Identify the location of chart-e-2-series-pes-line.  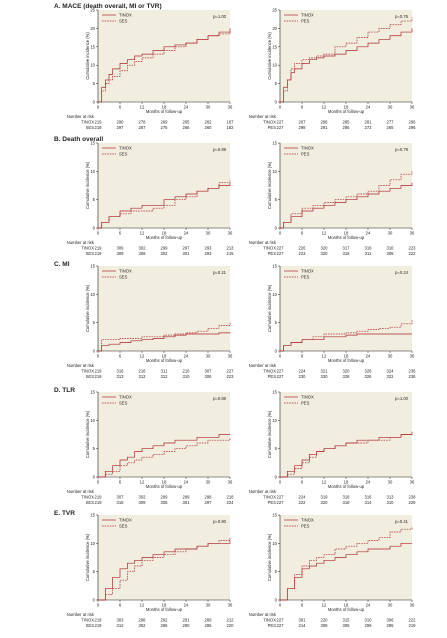
(346, 563).